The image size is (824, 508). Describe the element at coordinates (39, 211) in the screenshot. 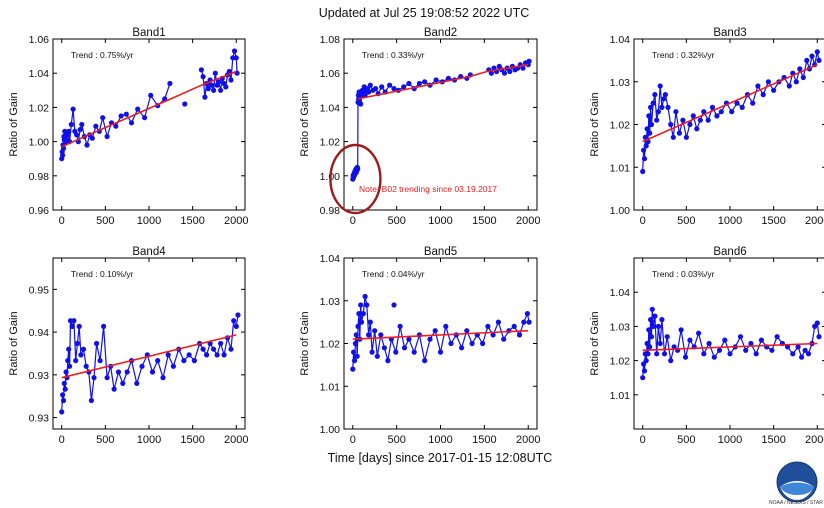

I see `y-tick-label: 0.96` at that location.